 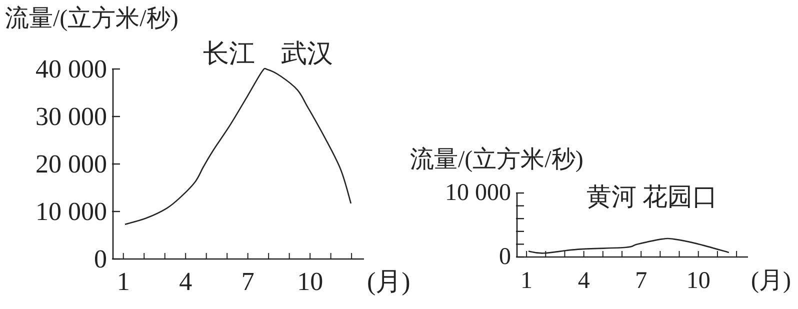 What do you see at coordinates (71, 69) in the screenshot?
I see `y-tick-label: 40 000` at bounding box center [71, 69].